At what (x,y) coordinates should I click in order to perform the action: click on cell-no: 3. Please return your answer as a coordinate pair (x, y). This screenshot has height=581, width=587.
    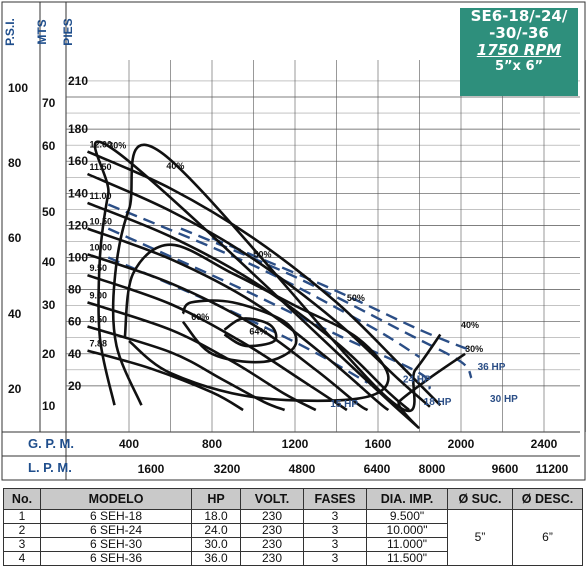
    Looking at the image, I should click on (22, 544).